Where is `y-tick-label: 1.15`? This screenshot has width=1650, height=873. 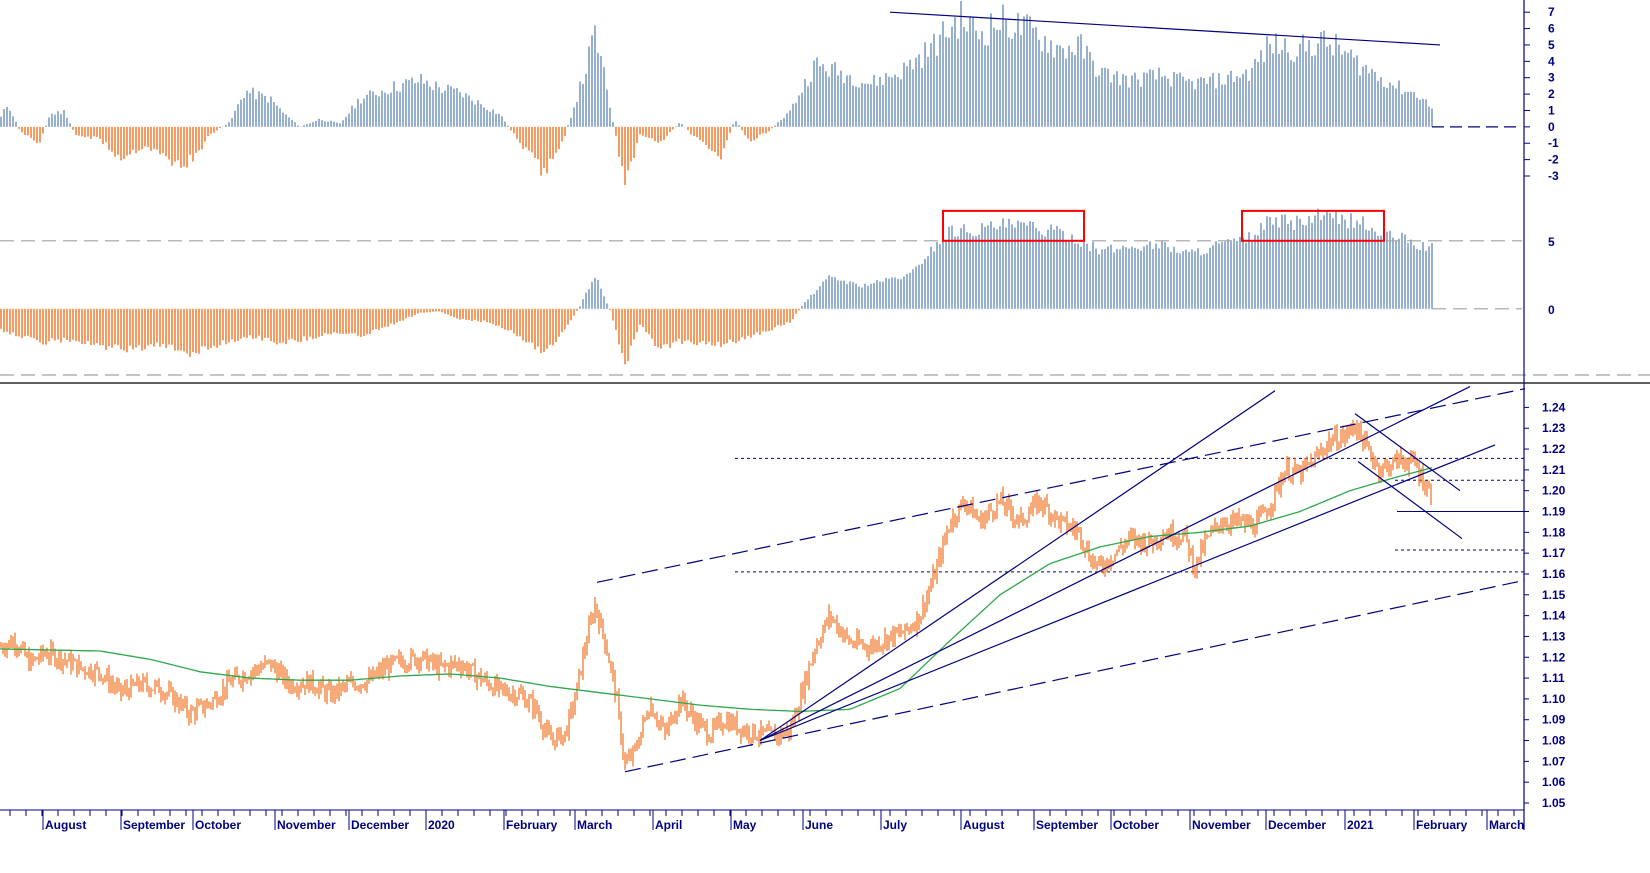
y-tick-label: 1.15 is located at coordinates (1554, 595).